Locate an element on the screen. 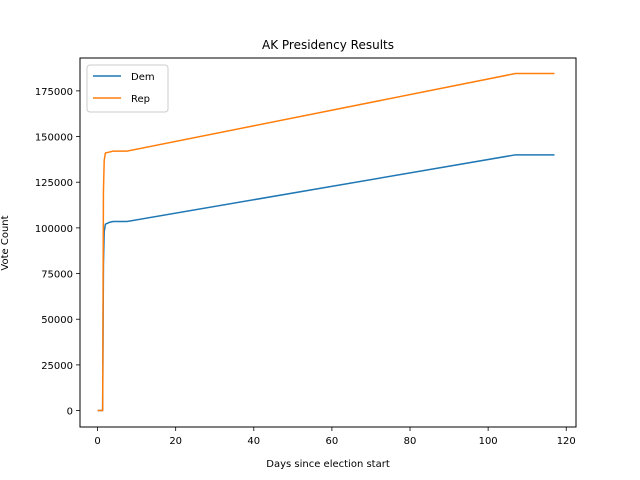  y-tick-label: 125000 is located at coordinates (54, 183).